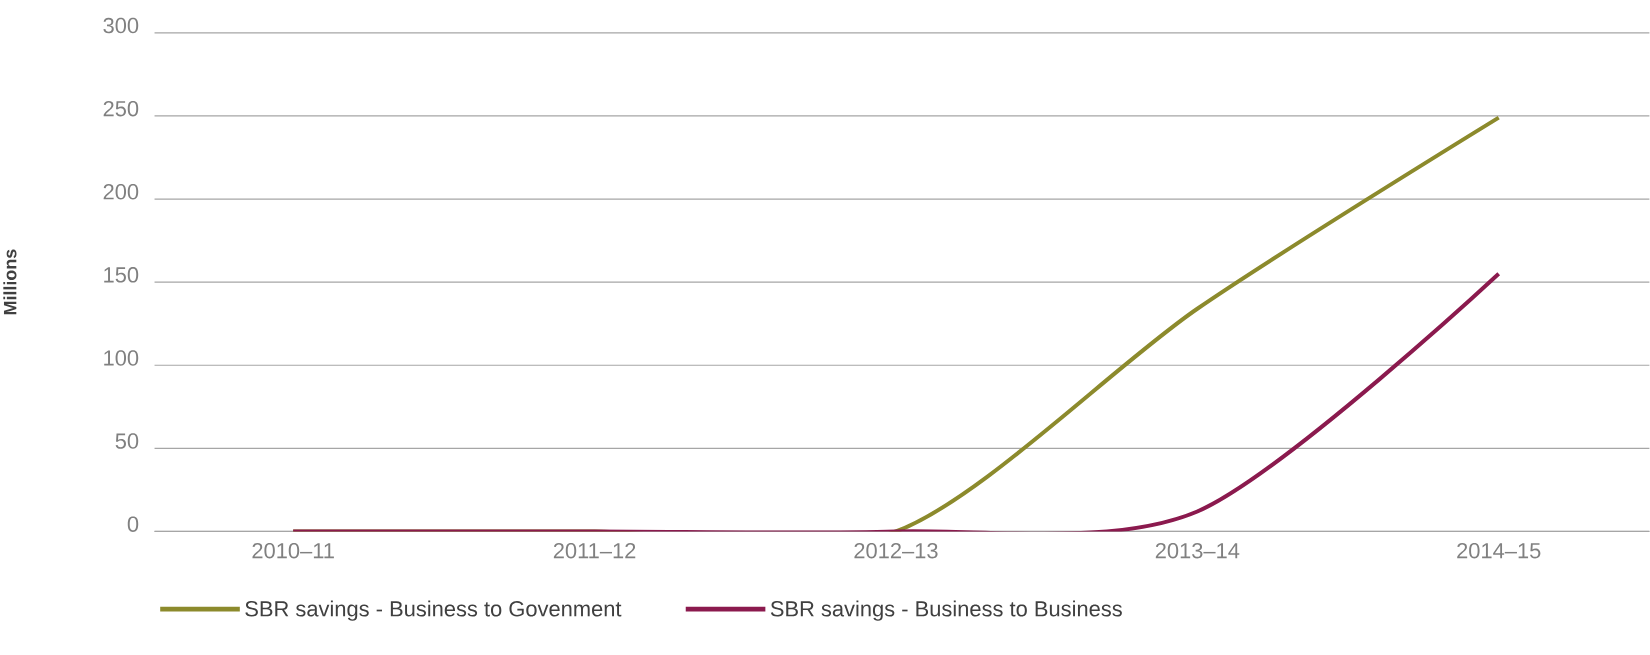 This screenshot has height=655, width=1650. What do you see at coordinates (946, 610) in the screenshot?
I see `legend-label: SBR savings - Business to Business` at bounding box center [946, 610].